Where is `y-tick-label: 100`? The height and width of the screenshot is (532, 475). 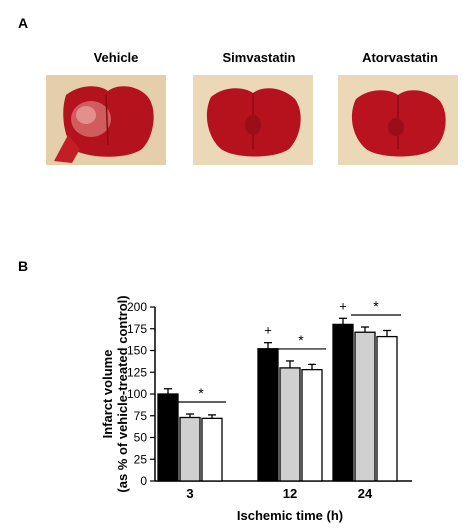 y-tick-label: 100 is located at coordinates (137, 394).